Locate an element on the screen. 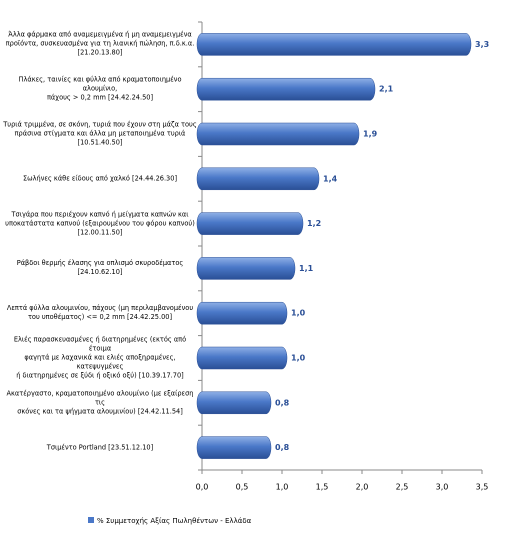 The height and width of the screenshot is (555, 525). x-tick-label: 2,5 is located at coordinates (402, 487).